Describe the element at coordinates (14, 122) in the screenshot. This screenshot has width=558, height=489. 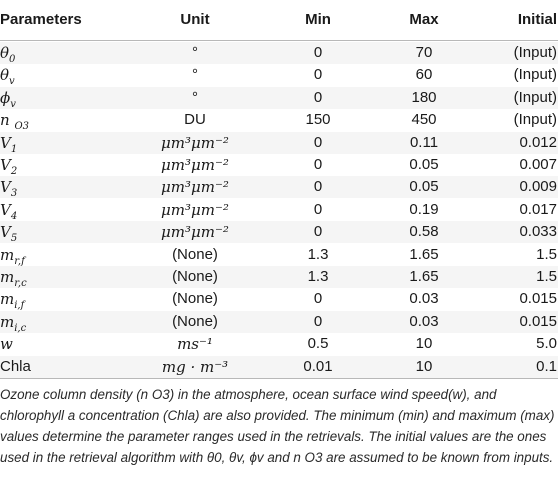
I see `cell-parameter: n O3` at that location.